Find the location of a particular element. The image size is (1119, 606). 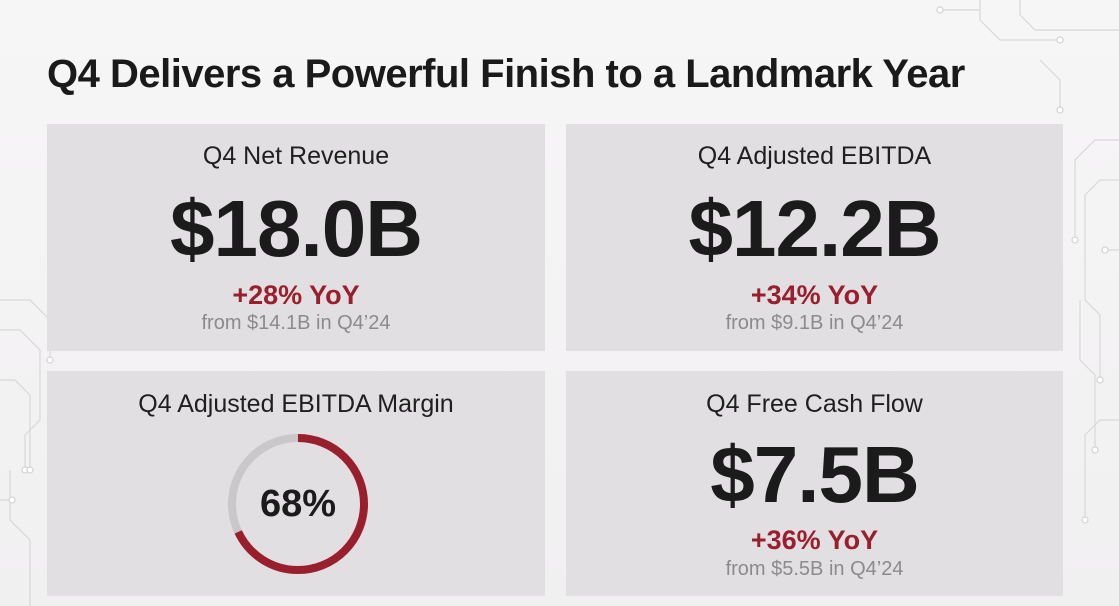

ebitda-margin-value: 68% is located at coordinates (298, 503).